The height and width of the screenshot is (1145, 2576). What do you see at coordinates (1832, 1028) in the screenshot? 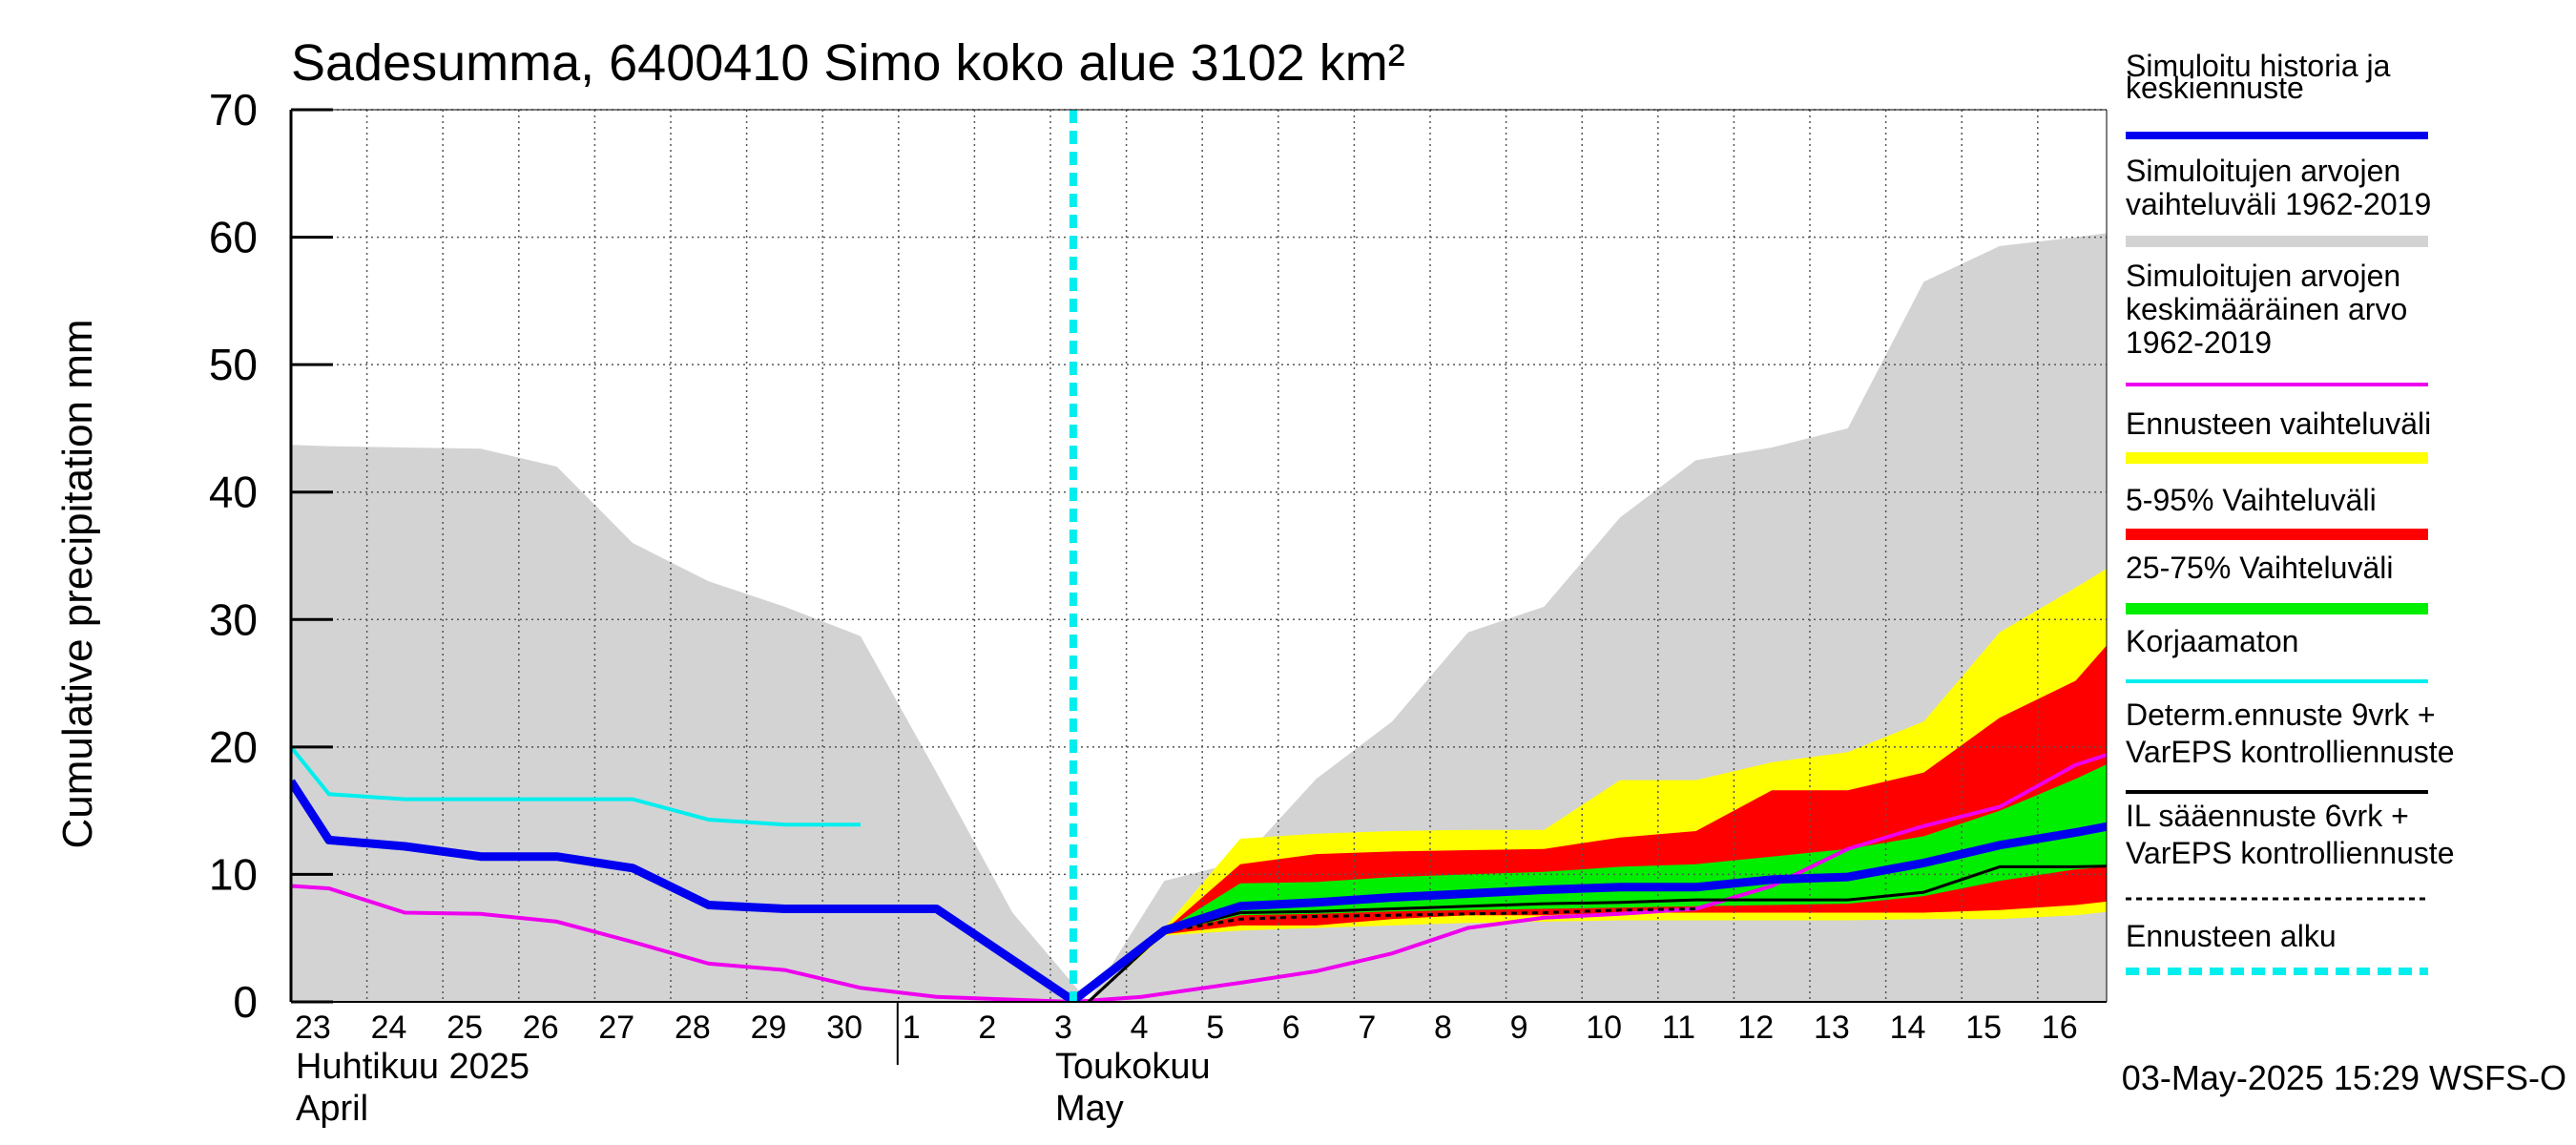
I see `x-tick-label: 13` at bounding box center [1832, 1028].